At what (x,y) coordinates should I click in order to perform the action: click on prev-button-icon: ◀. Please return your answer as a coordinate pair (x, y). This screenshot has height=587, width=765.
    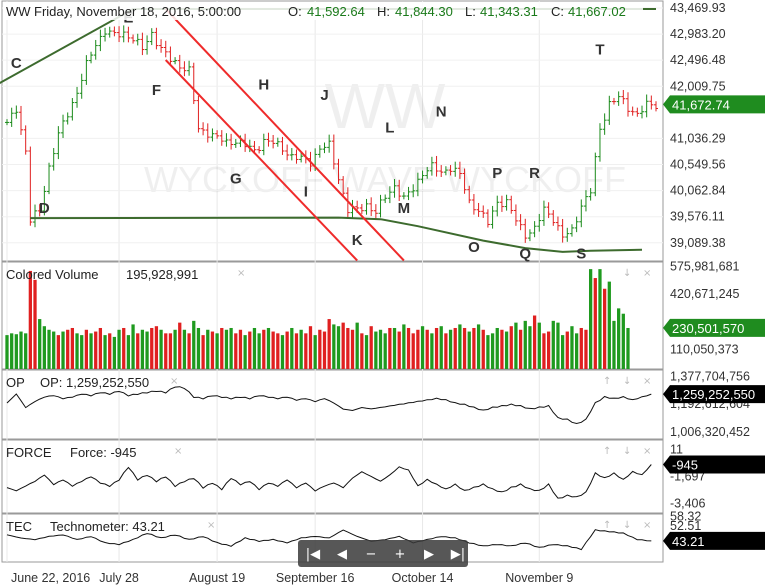
    Looking at the image, I should click on (342, 554).